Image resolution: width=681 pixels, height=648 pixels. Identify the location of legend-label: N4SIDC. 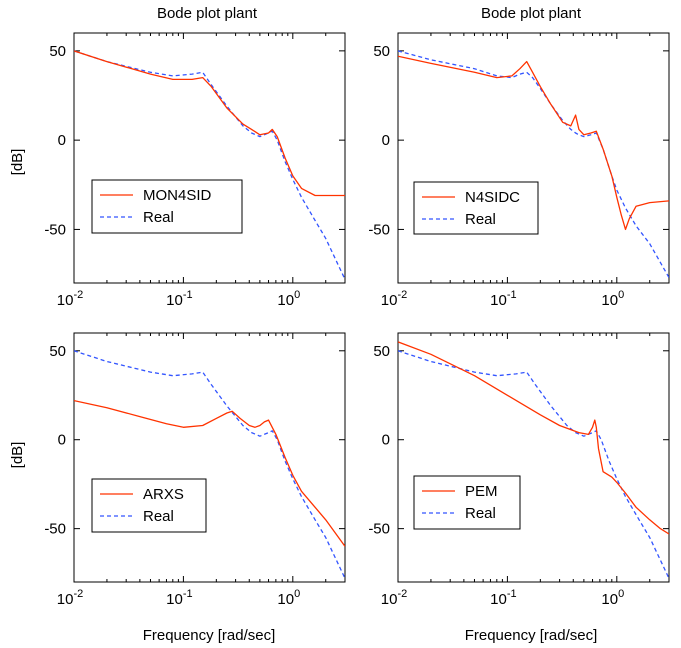
(492, 197).